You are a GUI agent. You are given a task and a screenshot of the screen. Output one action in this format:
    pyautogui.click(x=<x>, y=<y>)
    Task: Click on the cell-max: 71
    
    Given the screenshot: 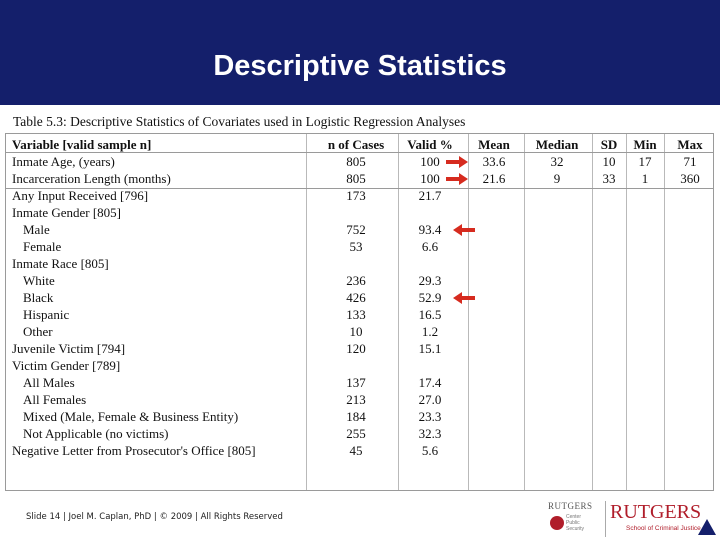 What is the action you would take?
    pyautogui.click(x=690, y=161)
    